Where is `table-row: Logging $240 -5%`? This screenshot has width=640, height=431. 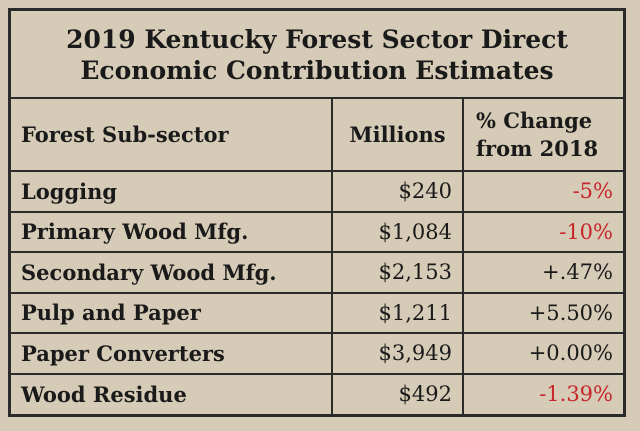 table-row: Logging $240 -5% is located at coordinates (317, 191).